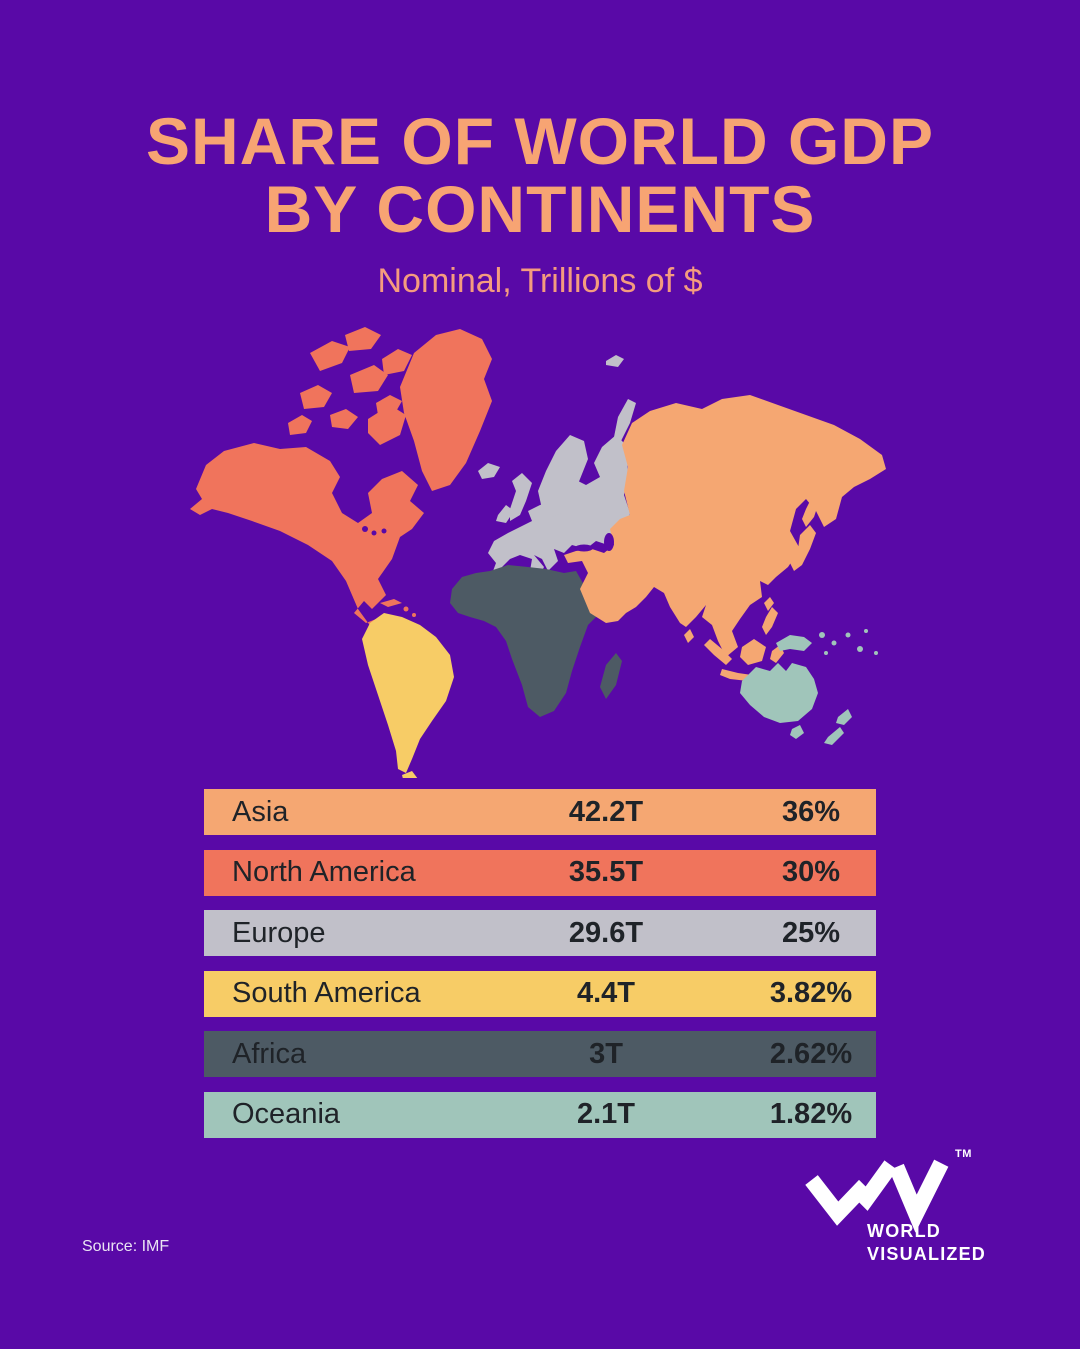 The height and width of the screenshot is (1349, 1080). Describe the element at coordinates (540, 281) in the screenshot. I see `page-subtitle: Nominal, Trillions of $` at that location.